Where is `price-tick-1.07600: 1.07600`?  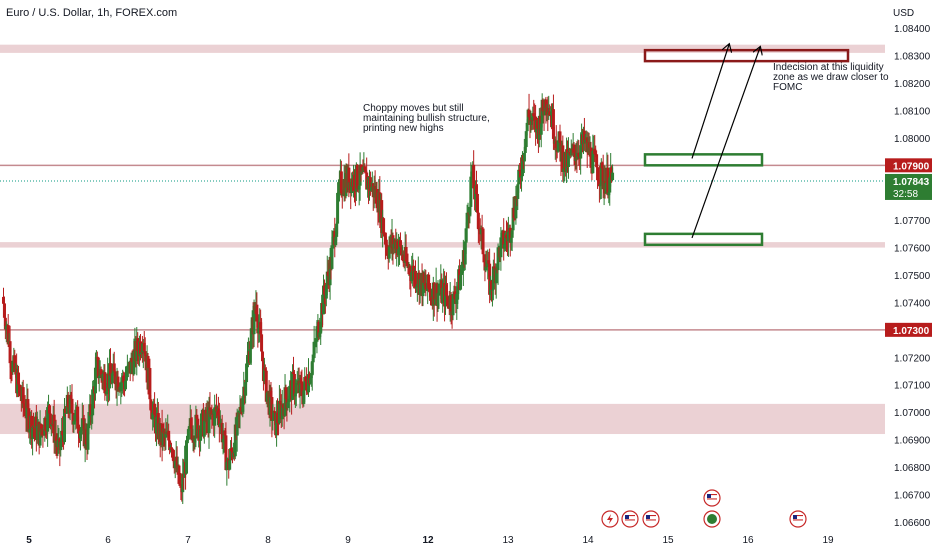
price-tick-1.07600: 1.07600 is located at coordinates (912, 249).